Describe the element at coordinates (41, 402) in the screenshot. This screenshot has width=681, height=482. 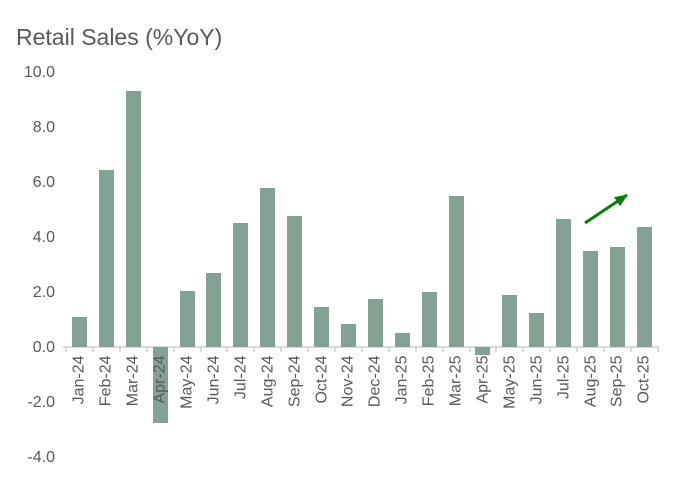
I see `y-axis-label: -2.0` at that location.